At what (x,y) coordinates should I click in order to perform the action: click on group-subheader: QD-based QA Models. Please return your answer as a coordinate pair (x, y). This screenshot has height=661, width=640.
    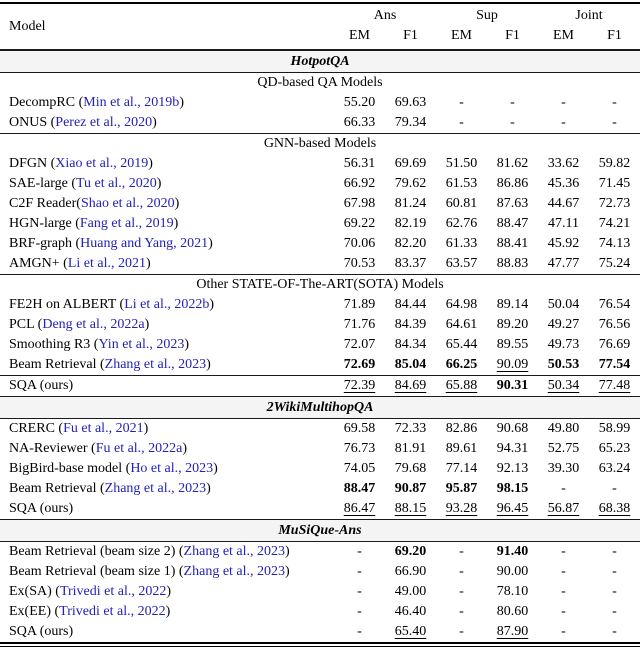
    Looking at the image, I should click on (320, 82).